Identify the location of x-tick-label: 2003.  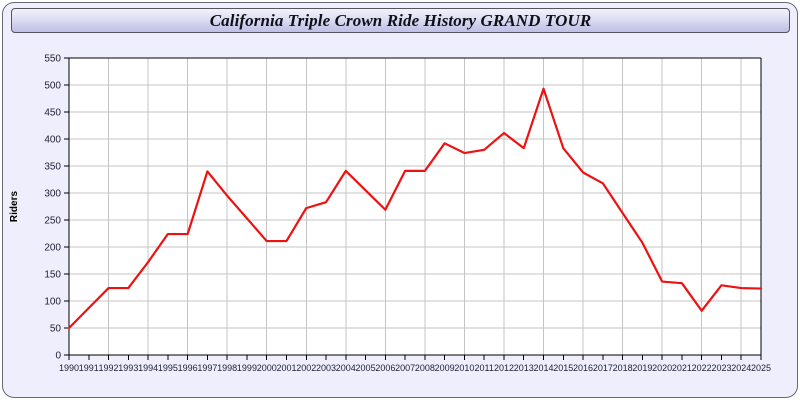
(326, 368).